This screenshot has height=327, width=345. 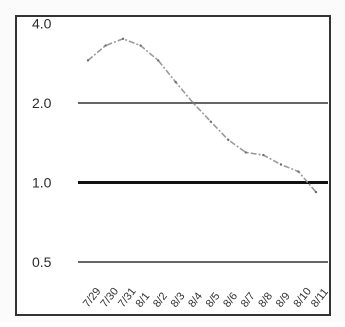 What do you see at coordinates (42, 262) in the screenshot?
I see `y-tick-label: 0.5` at bounding box center [42, 262].